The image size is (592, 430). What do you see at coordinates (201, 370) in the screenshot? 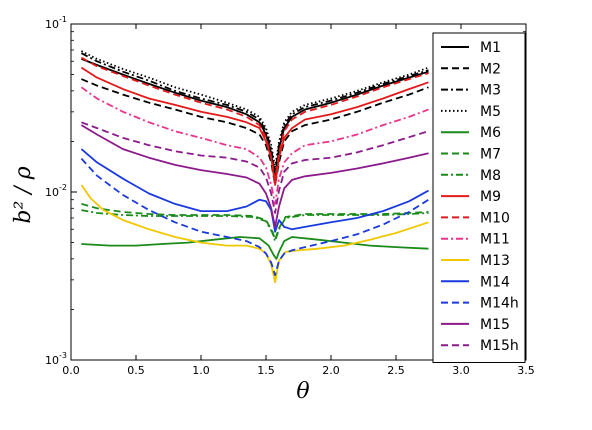
I see `x-tick-label: 1.0` at bounding box center [201, 370].